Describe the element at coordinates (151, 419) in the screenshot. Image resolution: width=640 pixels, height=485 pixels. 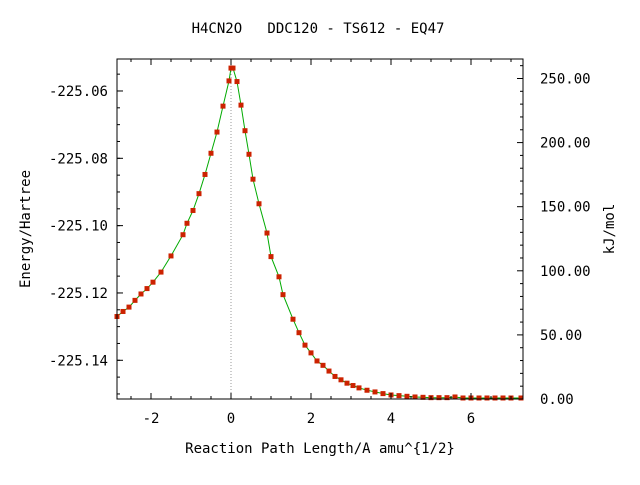
I see `x-tick-label: -2` at that location.